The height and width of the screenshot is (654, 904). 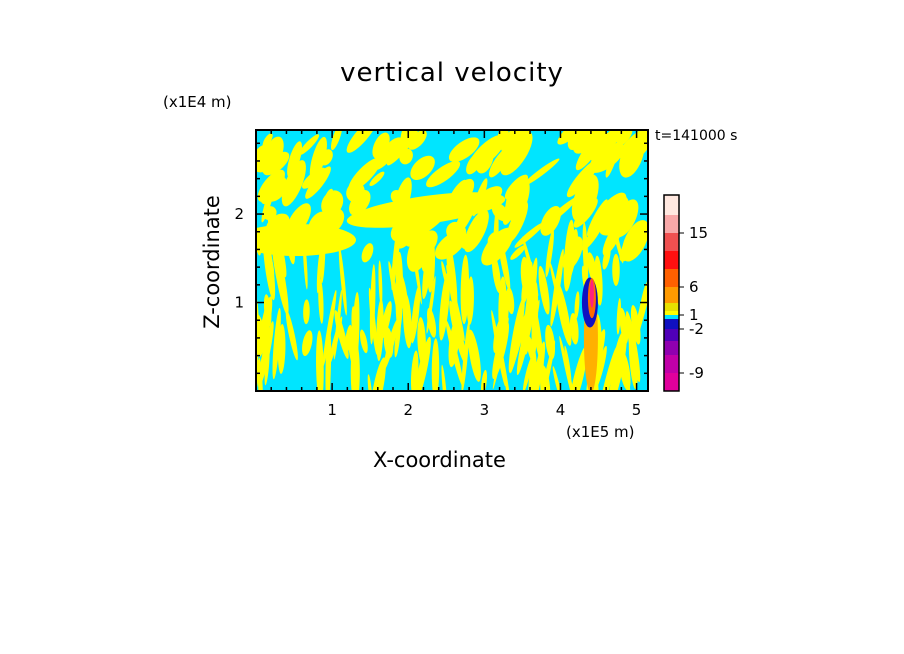 What do you see at coordinates (696, 136) in the screenshot?
I see `time-label: t=141000 s` at bounding box center [696, 136].